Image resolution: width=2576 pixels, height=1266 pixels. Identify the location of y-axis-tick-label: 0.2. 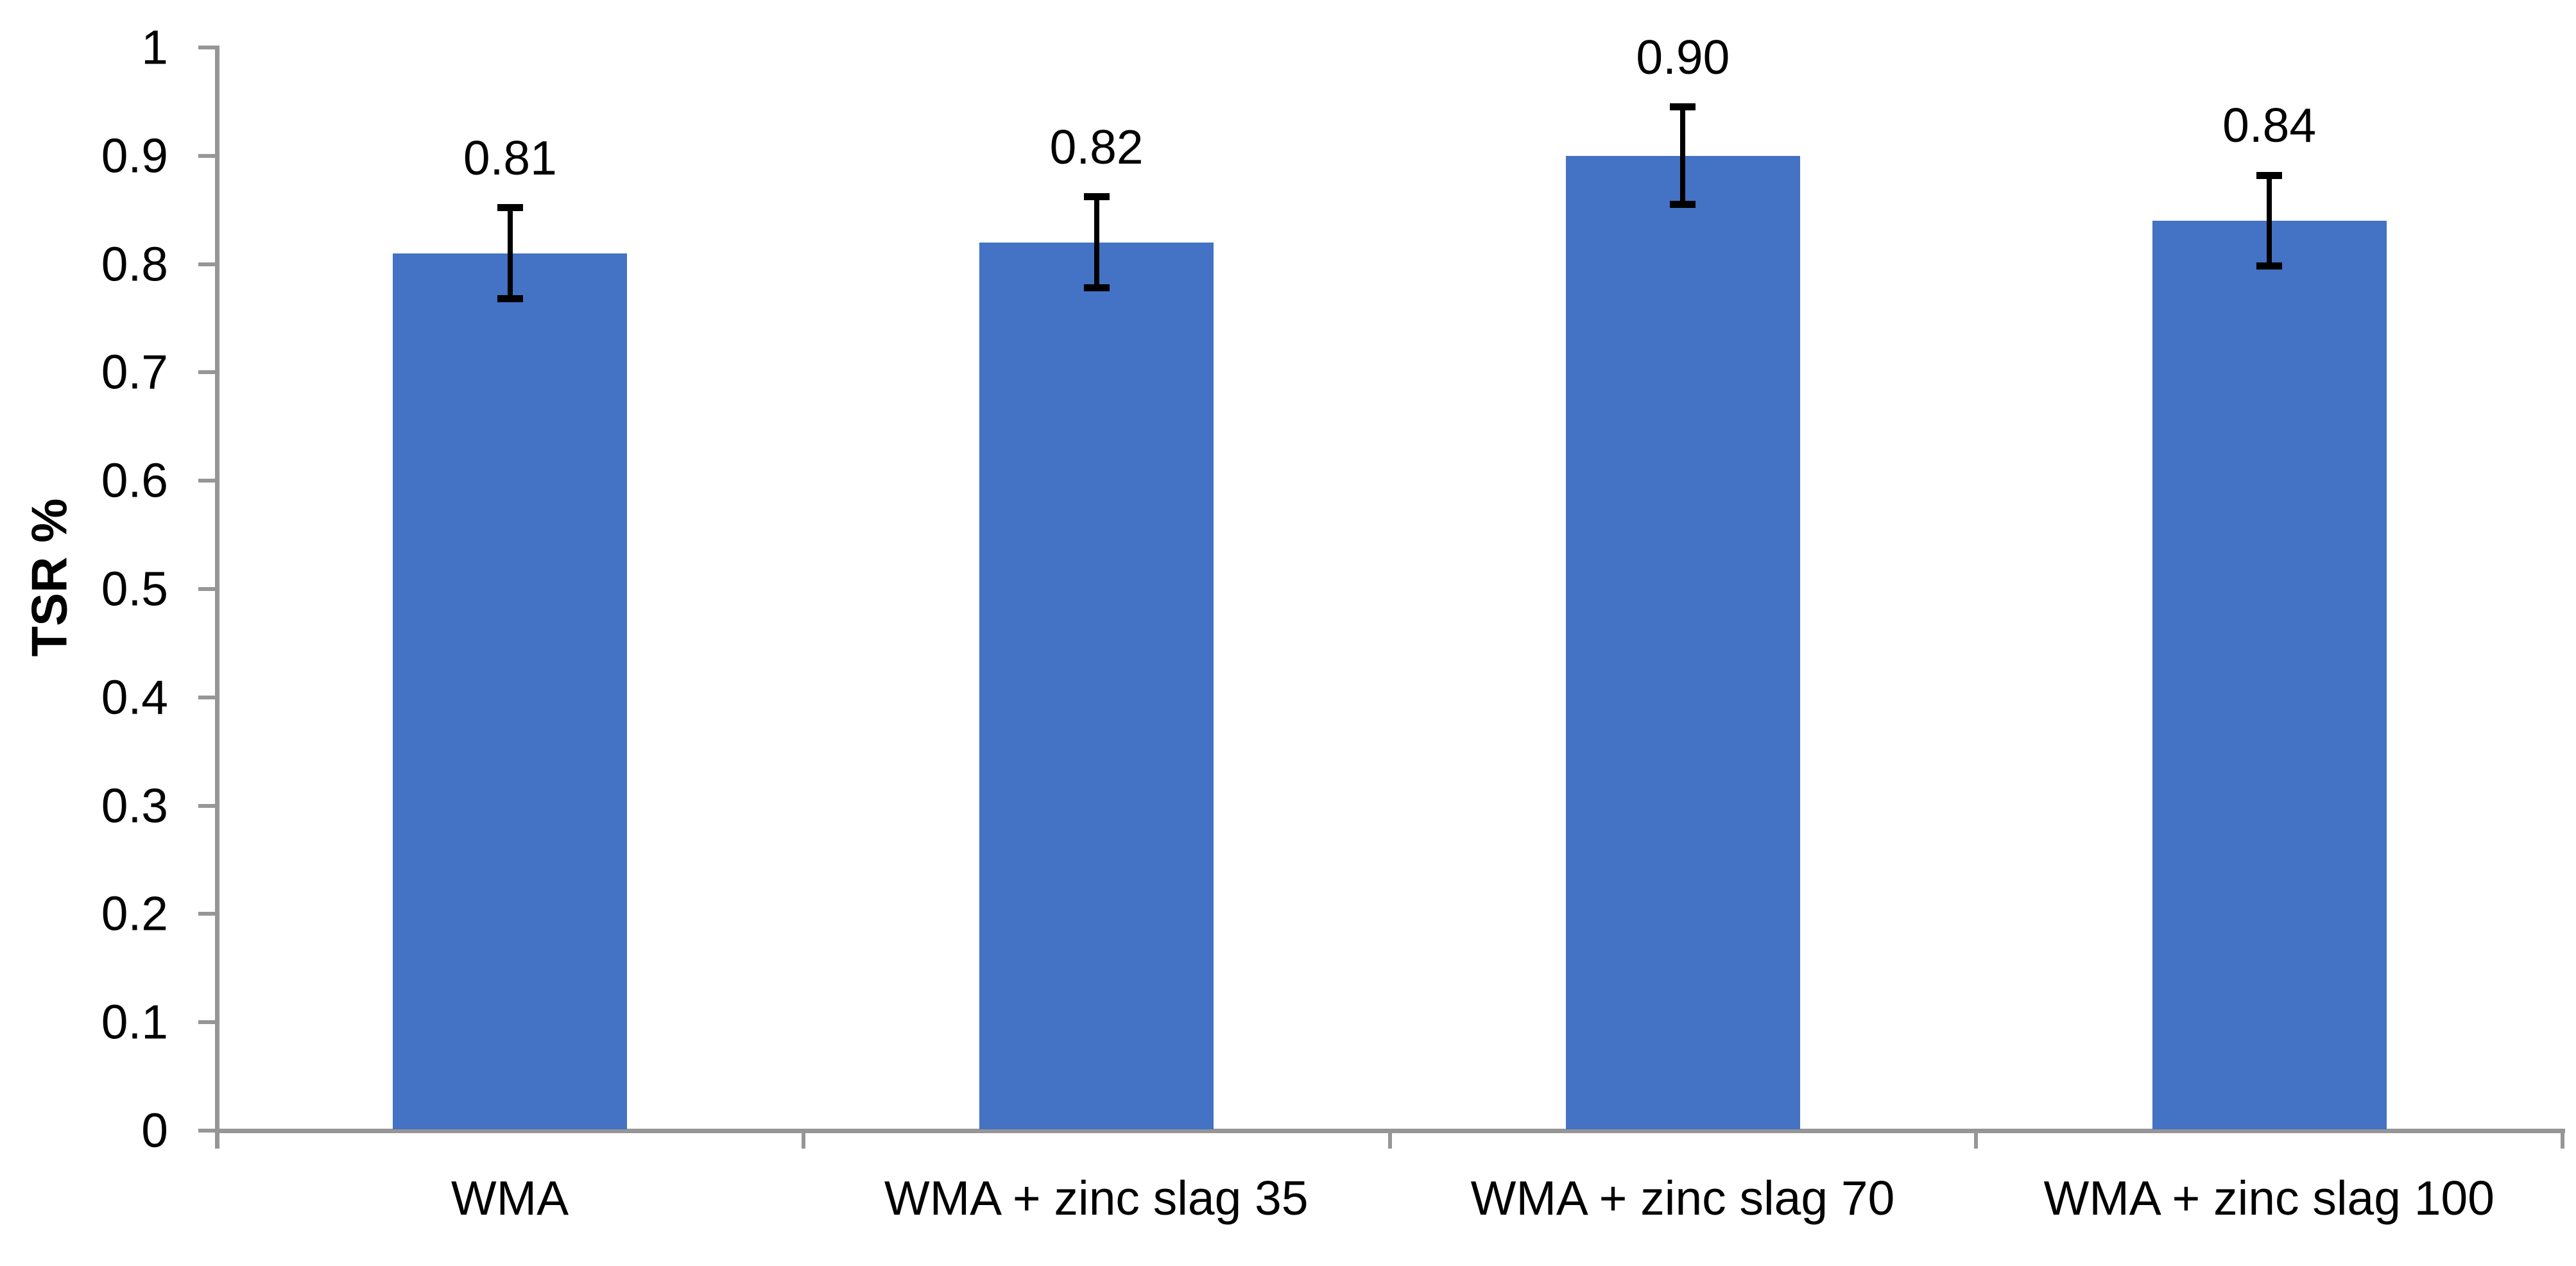
(134, 913).